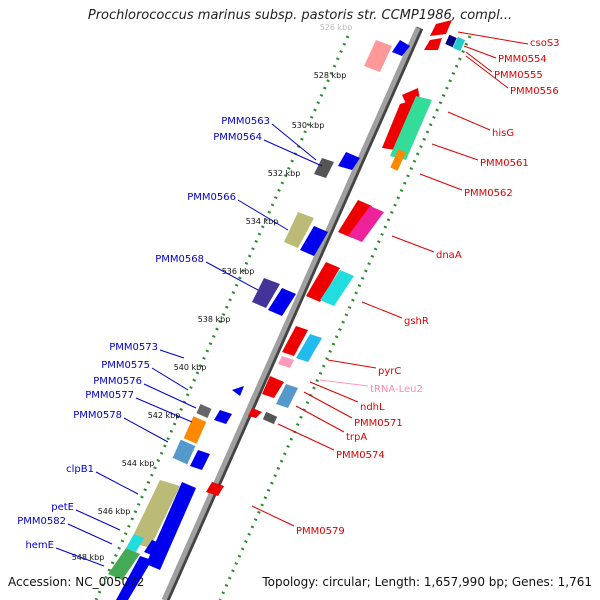 Image resolution: width=600 pixels, height=600 pixels. What do you see at coordinates (238, 391) in the screenshot?
I see `feature-pmm0573` at bounding box center [238, 391].